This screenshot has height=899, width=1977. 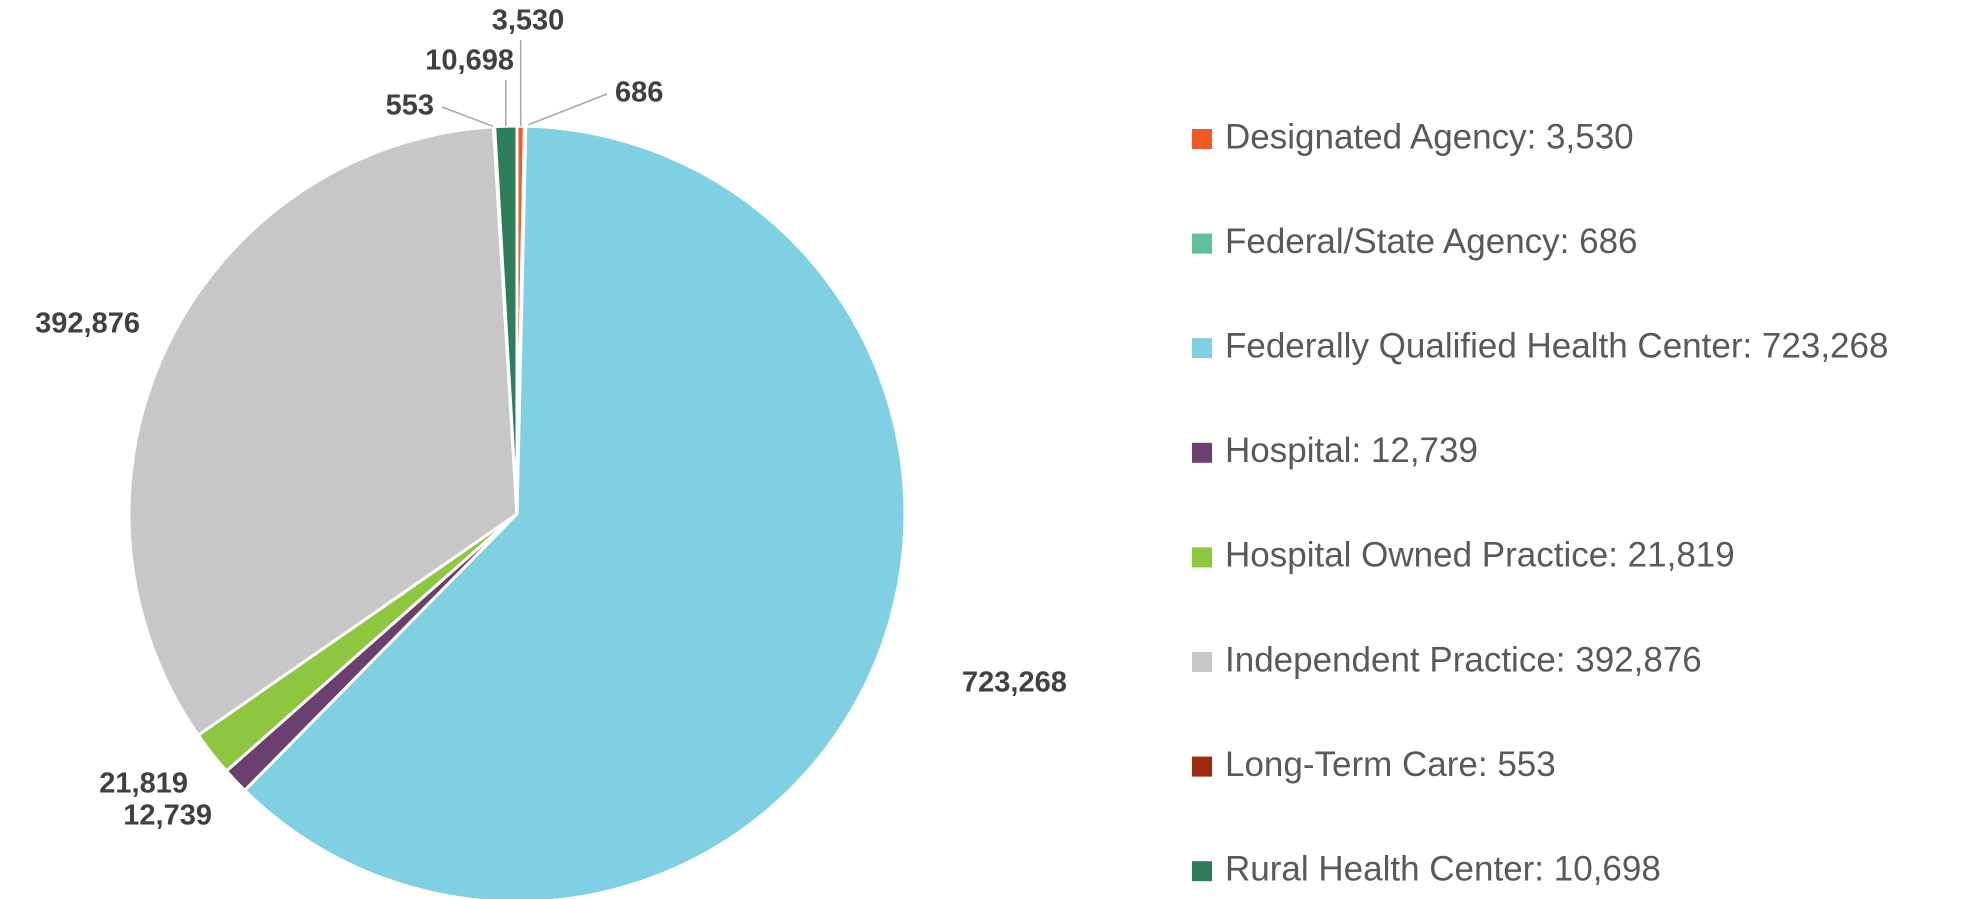 I want to click on legend-label: Rural Health Center: 10,698, so click(x=1443, y=868).